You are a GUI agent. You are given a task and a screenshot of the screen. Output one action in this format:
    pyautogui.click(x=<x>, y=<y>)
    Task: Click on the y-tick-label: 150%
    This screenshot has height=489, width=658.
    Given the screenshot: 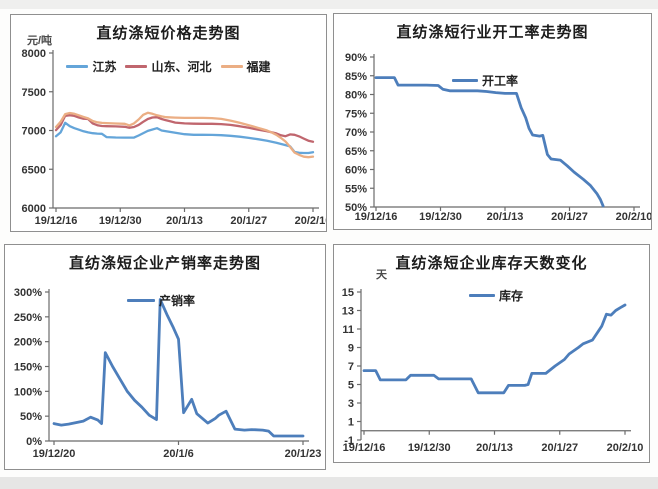 What is the action you would take?
    pyautogui.click(x=28, y=368)
    